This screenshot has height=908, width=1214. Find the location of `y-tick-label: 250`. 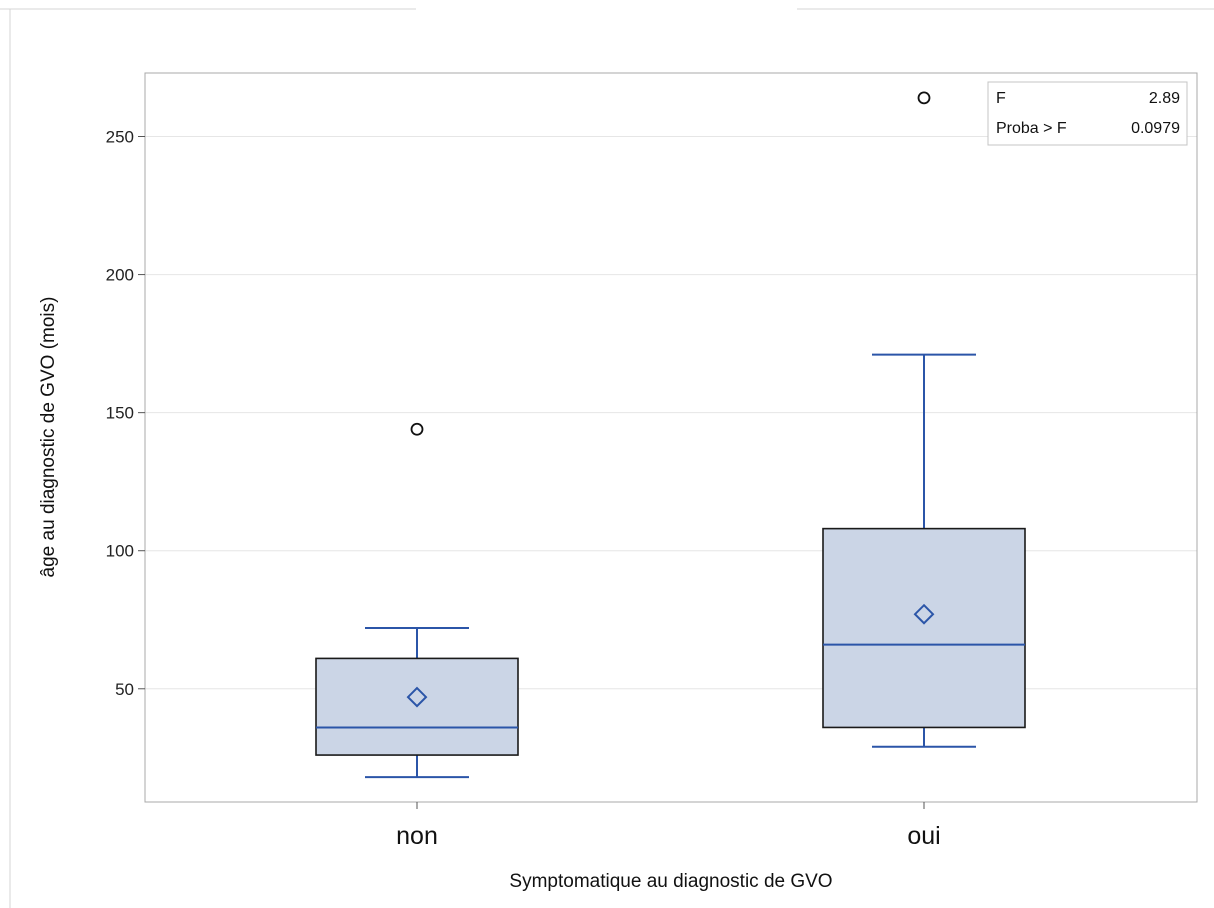

y-tick-label: 250 is located at coordinates (120, 137).